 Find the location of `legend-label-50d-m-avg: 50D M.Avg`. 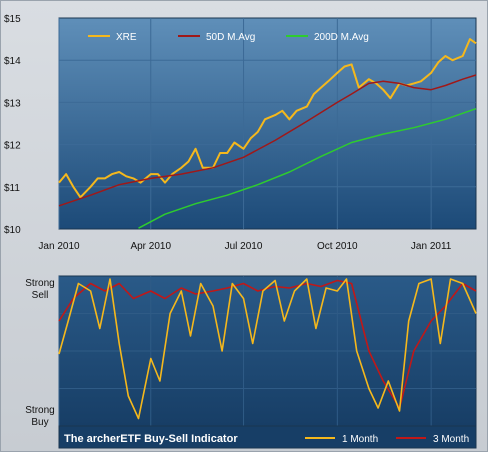

legend-label-50d-m-avg: 50D M.Avg is located at coordinates (230, 37).